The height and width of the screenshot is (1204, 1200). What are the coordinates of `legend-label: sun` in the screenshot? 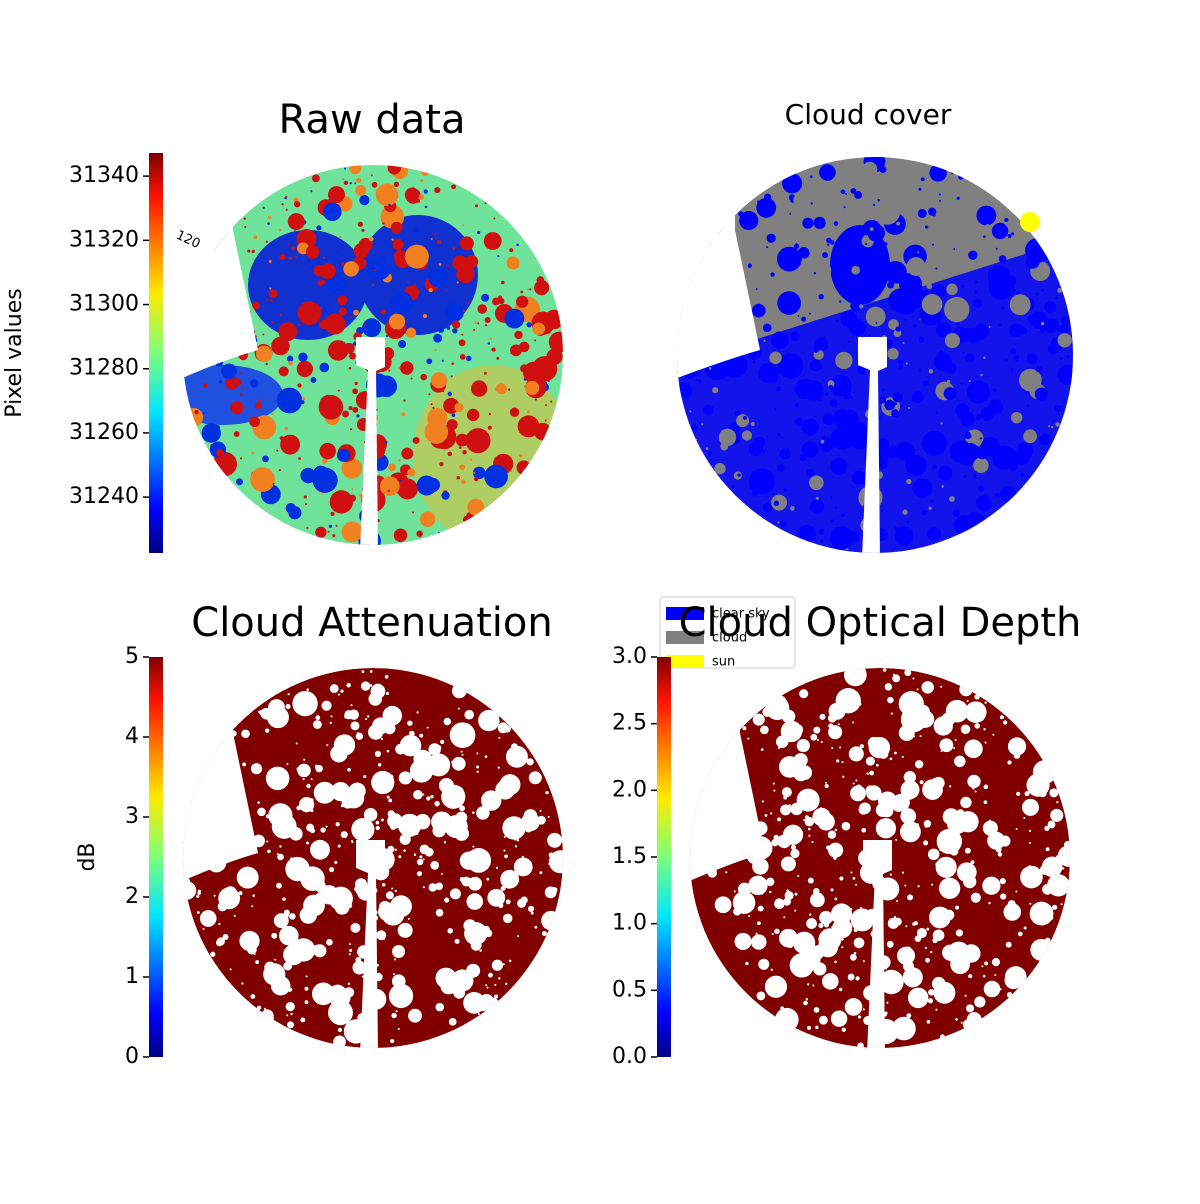 It's located at (723, 662).